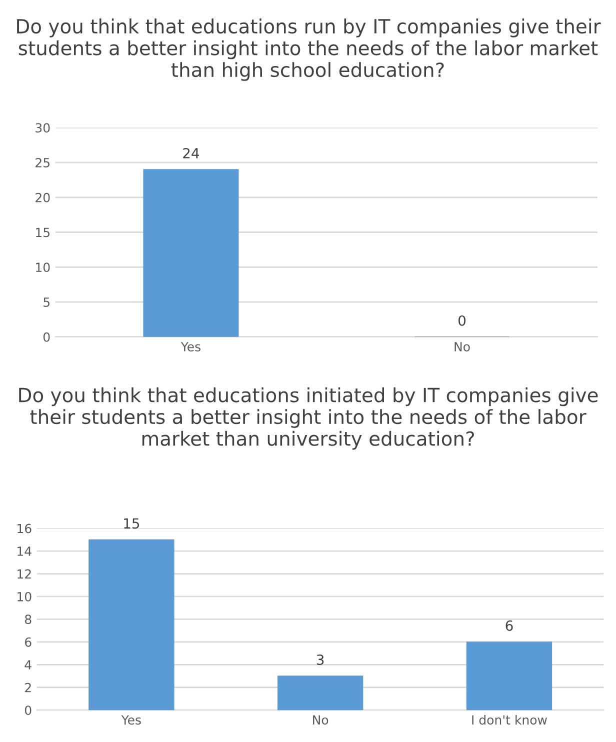 This screenshot has height=742, width=616. What do you see at coordinates (43, 163) in the screenshot?
I see `y-tick-label: 25` at bounding box center [43, 163].